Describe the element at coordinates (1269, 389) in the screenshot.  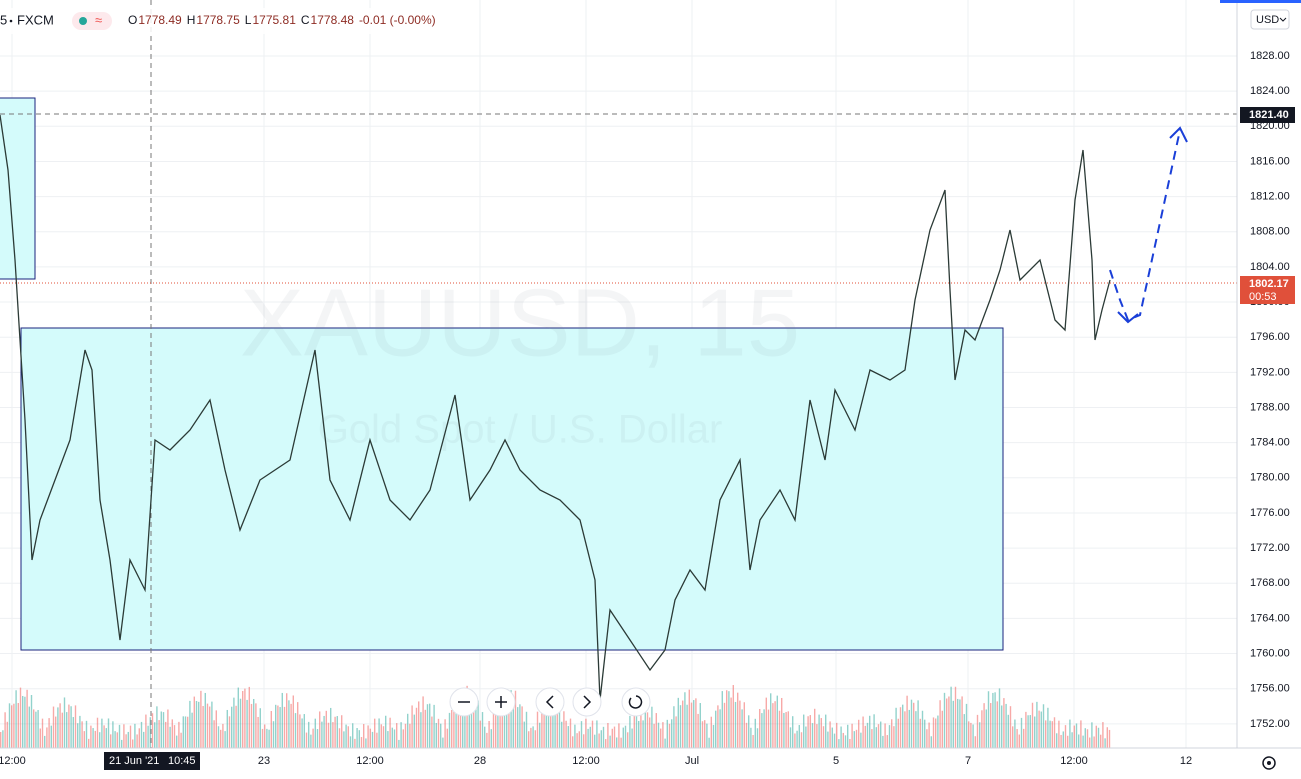
I see `price-axis` at that location.